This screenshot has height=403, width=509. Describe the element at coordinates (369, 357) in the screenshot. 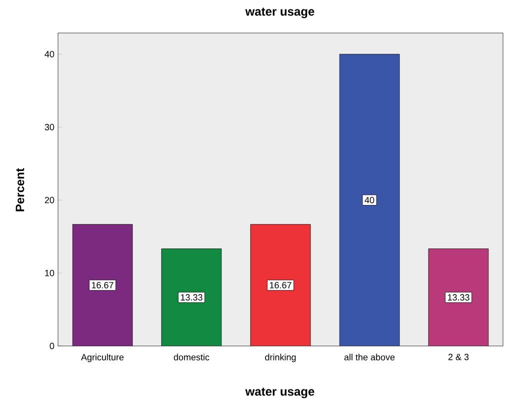

I see `x-tick-label: all the above` at that location.